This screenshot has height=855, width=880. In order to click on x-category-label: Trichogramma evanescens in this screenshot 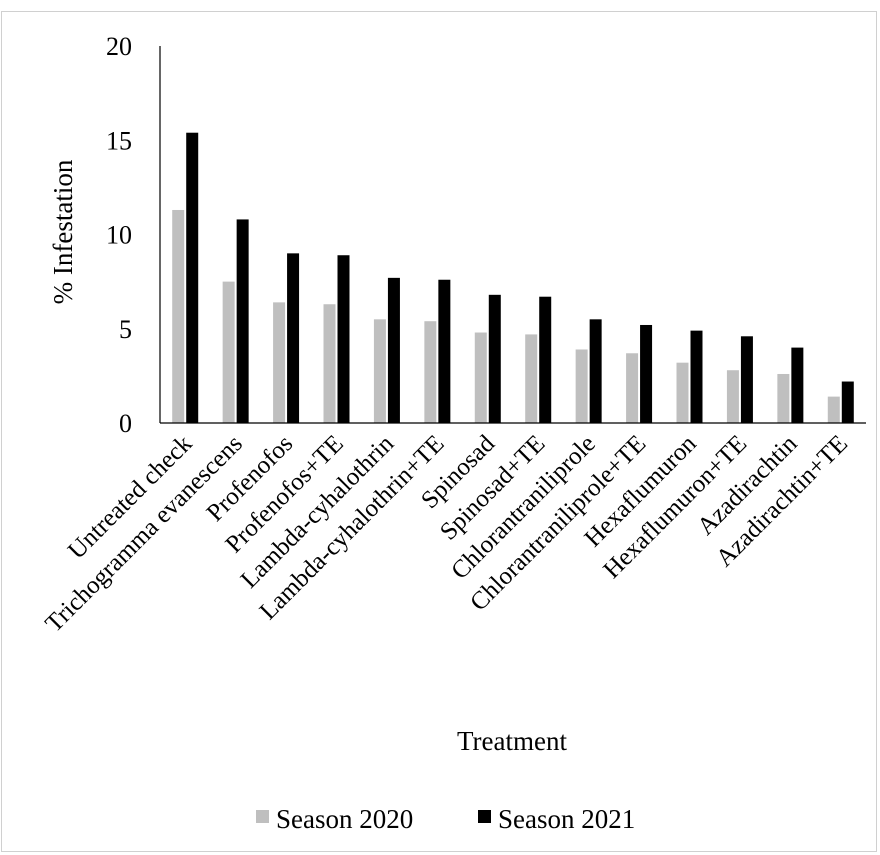, I will do `click(143, 533)`.